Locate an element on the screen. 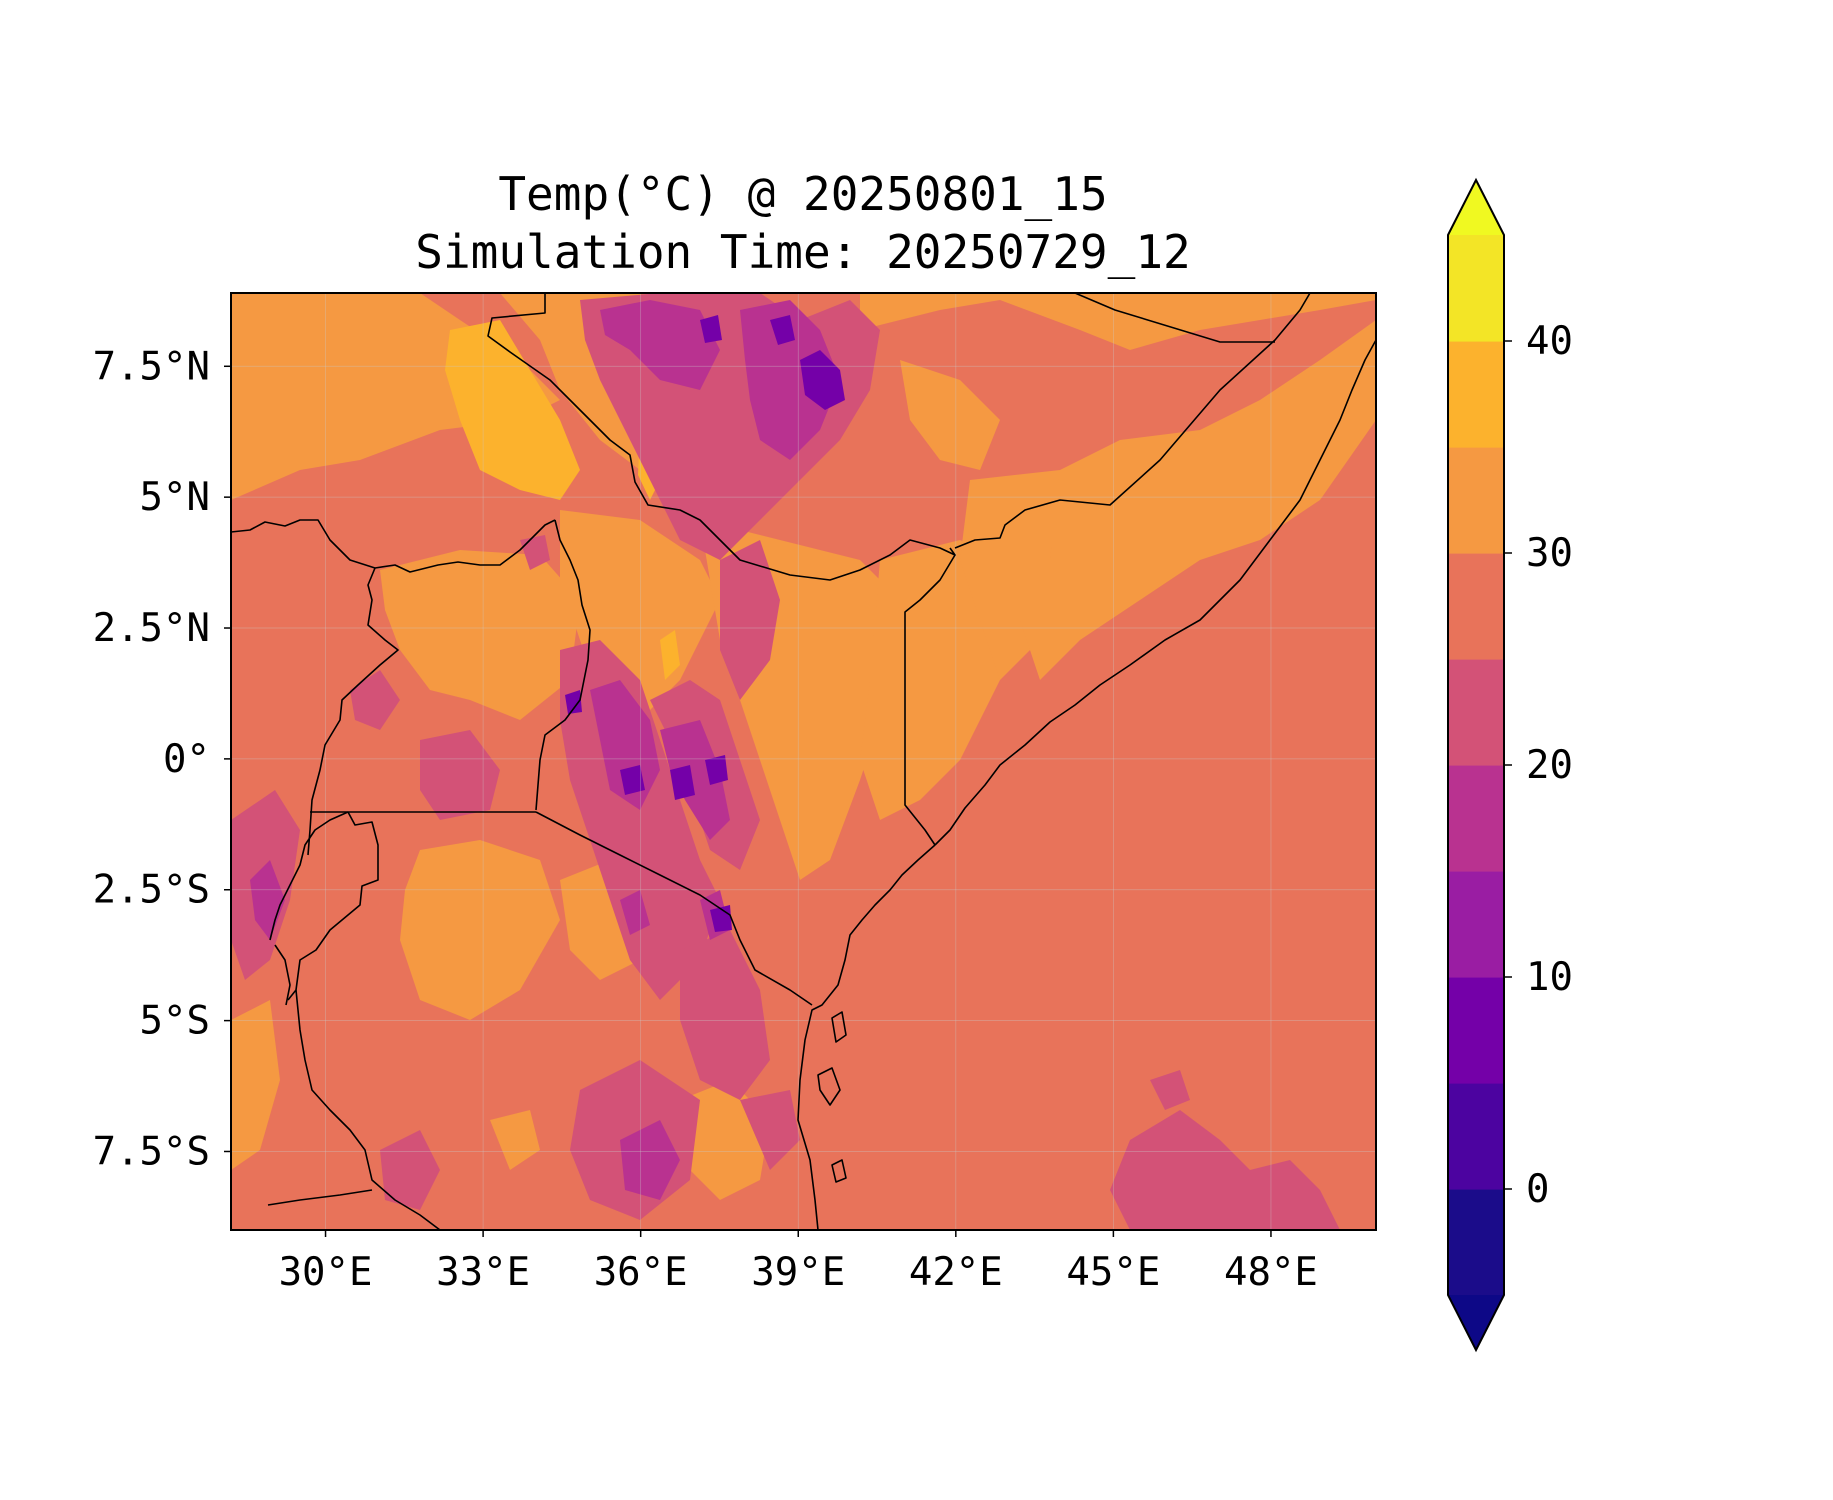 Image resolution: width=1833 pixels, height=1500 pixels. lat-tick-label: 5°N is located at coordinates (175, 497).